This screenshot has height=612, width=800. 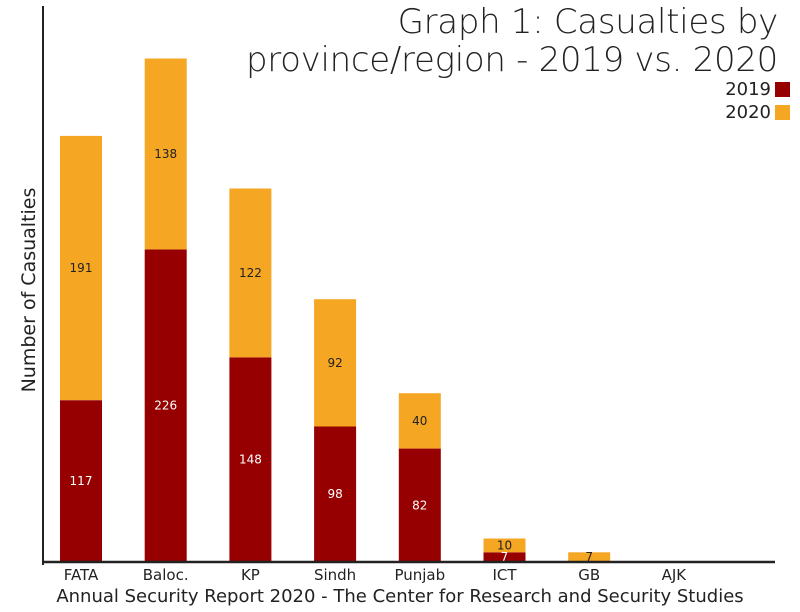 I want to click on data-label-2020-baloc: 138, so click(x=165, y=154).